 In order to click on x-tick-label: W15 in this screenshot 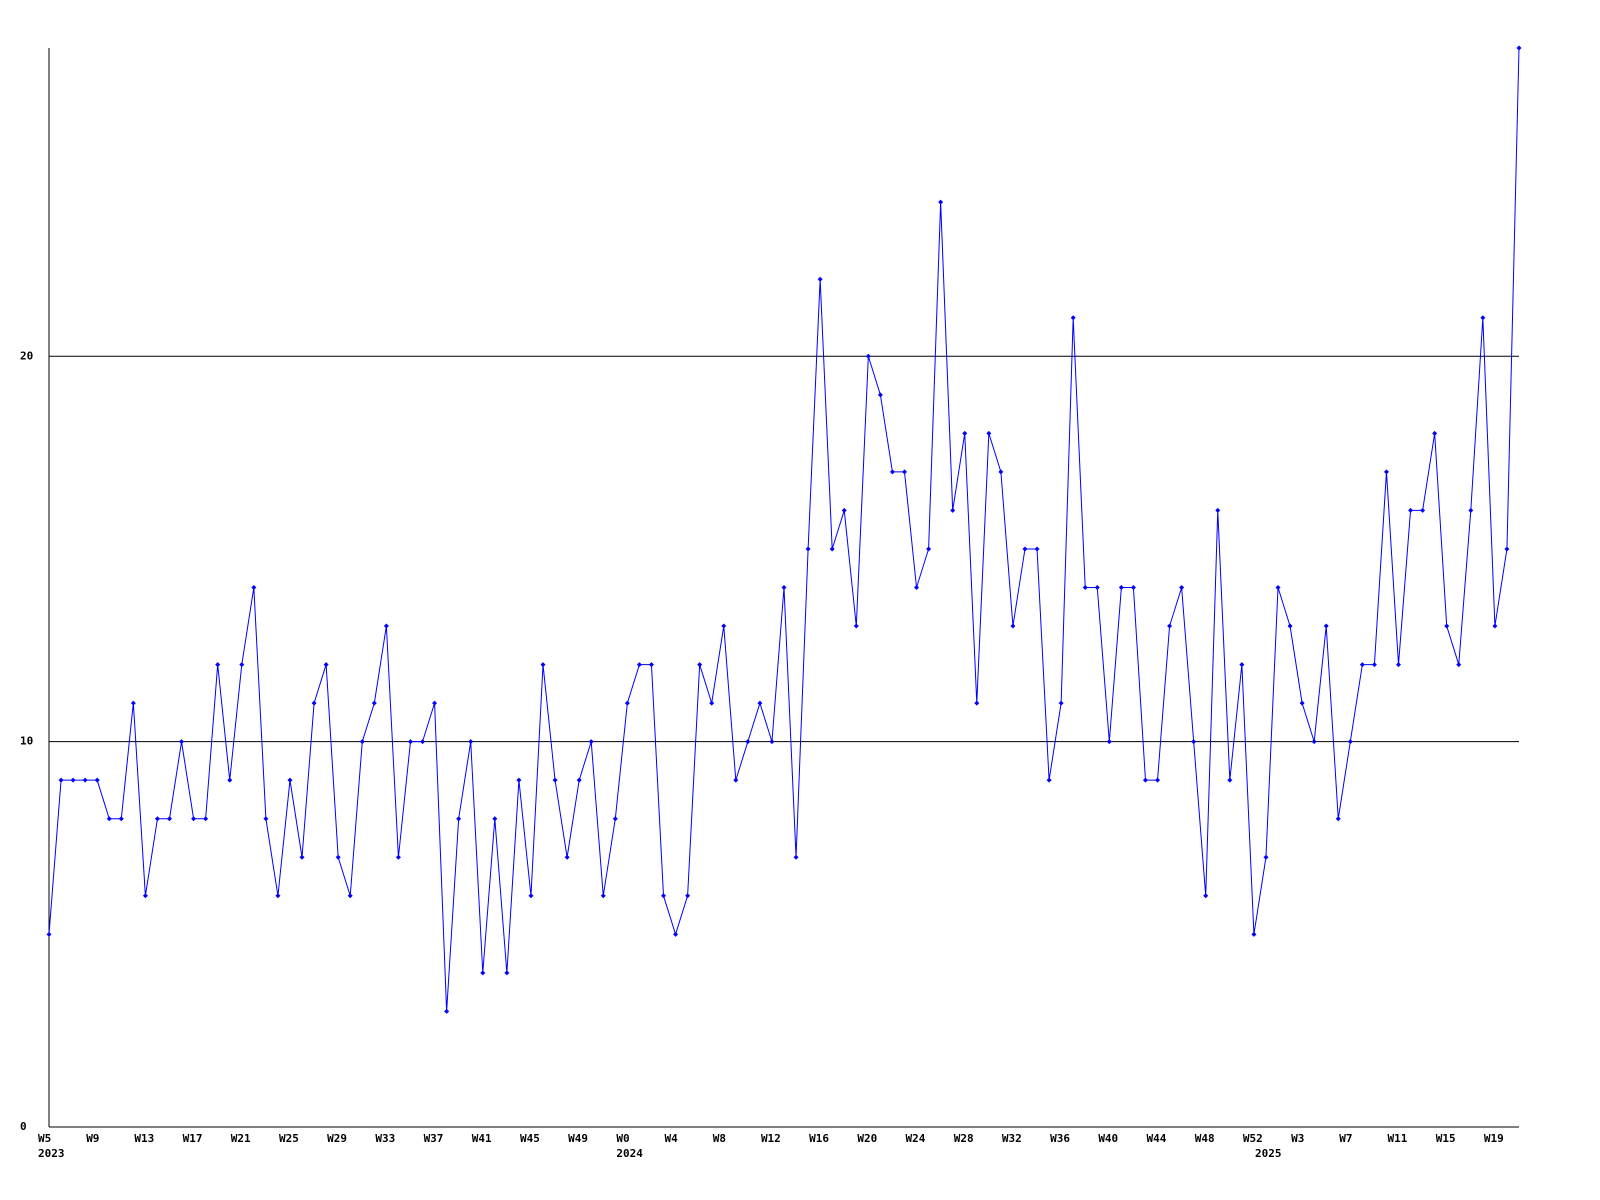, I will do `click(1446, 1138)`.